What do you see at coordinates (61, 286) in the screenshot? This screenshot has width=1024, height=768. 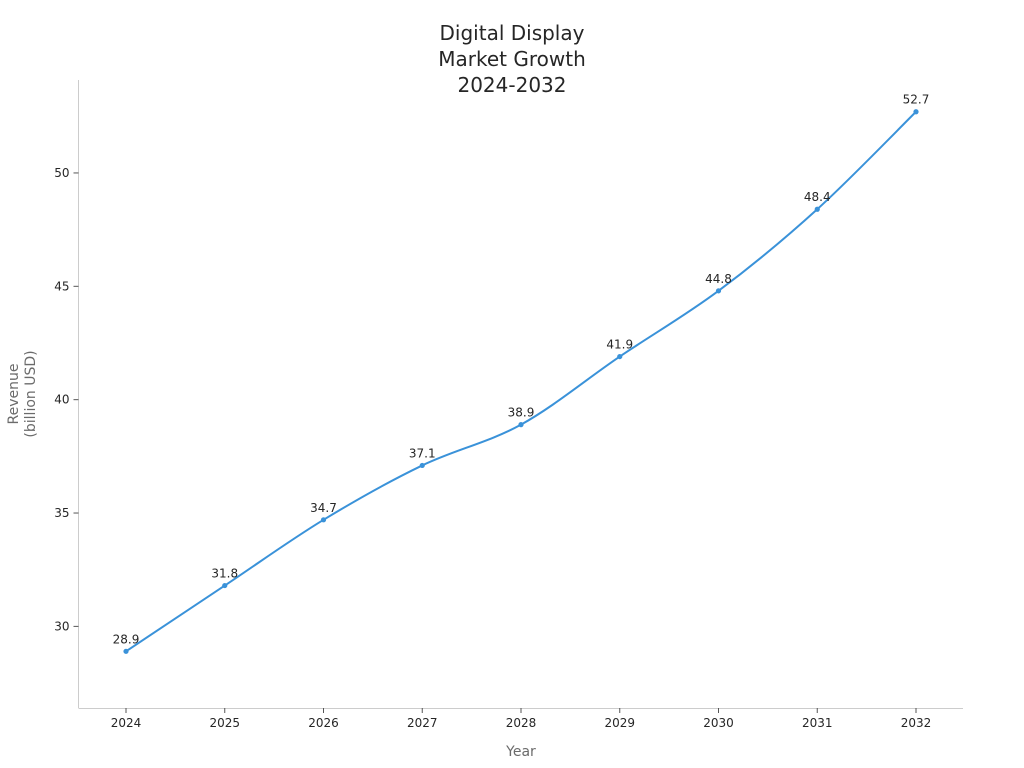 I see `y-tick-label: 45` at bounding box center [61, 286].